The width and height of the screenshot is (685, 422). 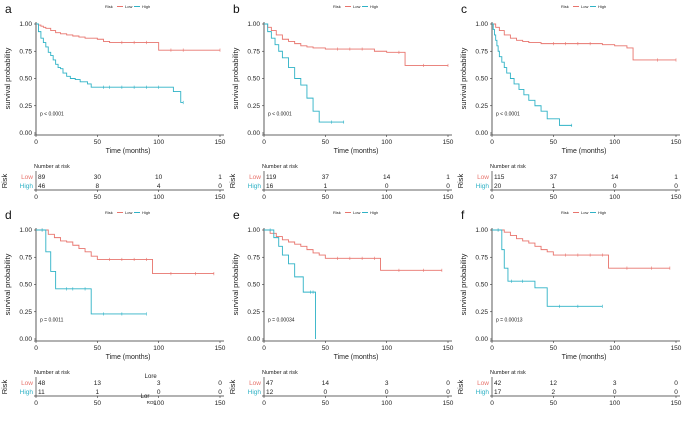 What do you see at coordinates (52, 320) in the screenshot?
I see `p-value: p = 0.0011` at bounding box center [52, 320].